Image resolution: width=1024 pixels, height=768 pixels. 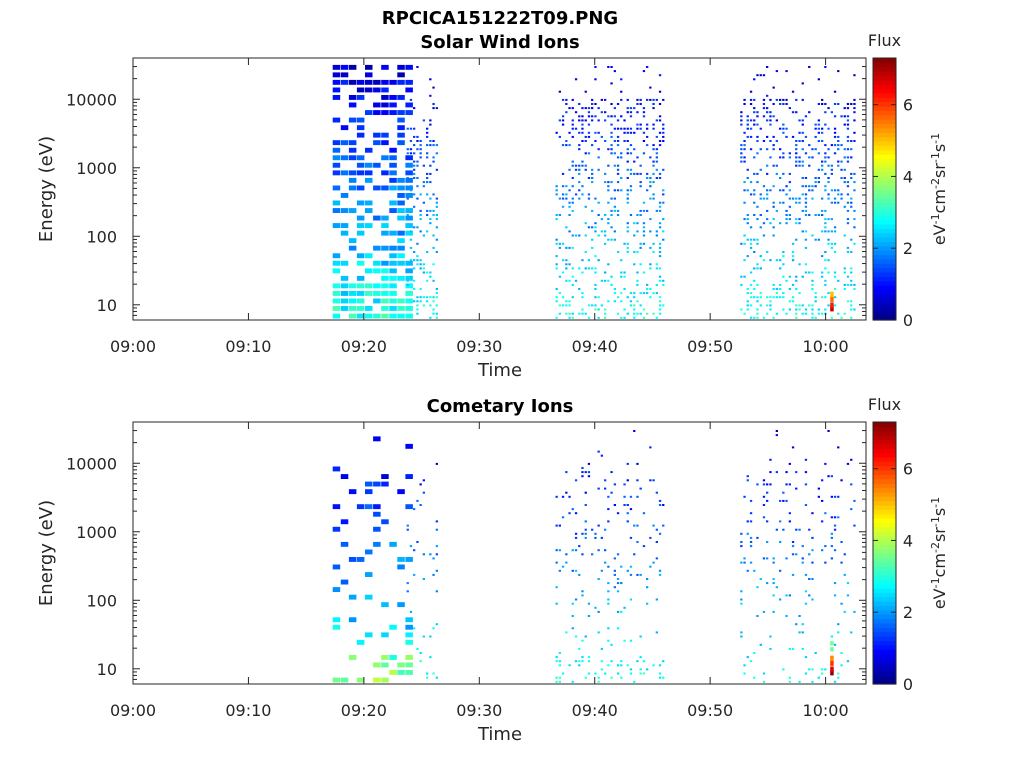 What do you see at coordinates (500, 406) in the screenshot?
I see `panel-title: Cometary Ions` at bounding box center [500, 406].